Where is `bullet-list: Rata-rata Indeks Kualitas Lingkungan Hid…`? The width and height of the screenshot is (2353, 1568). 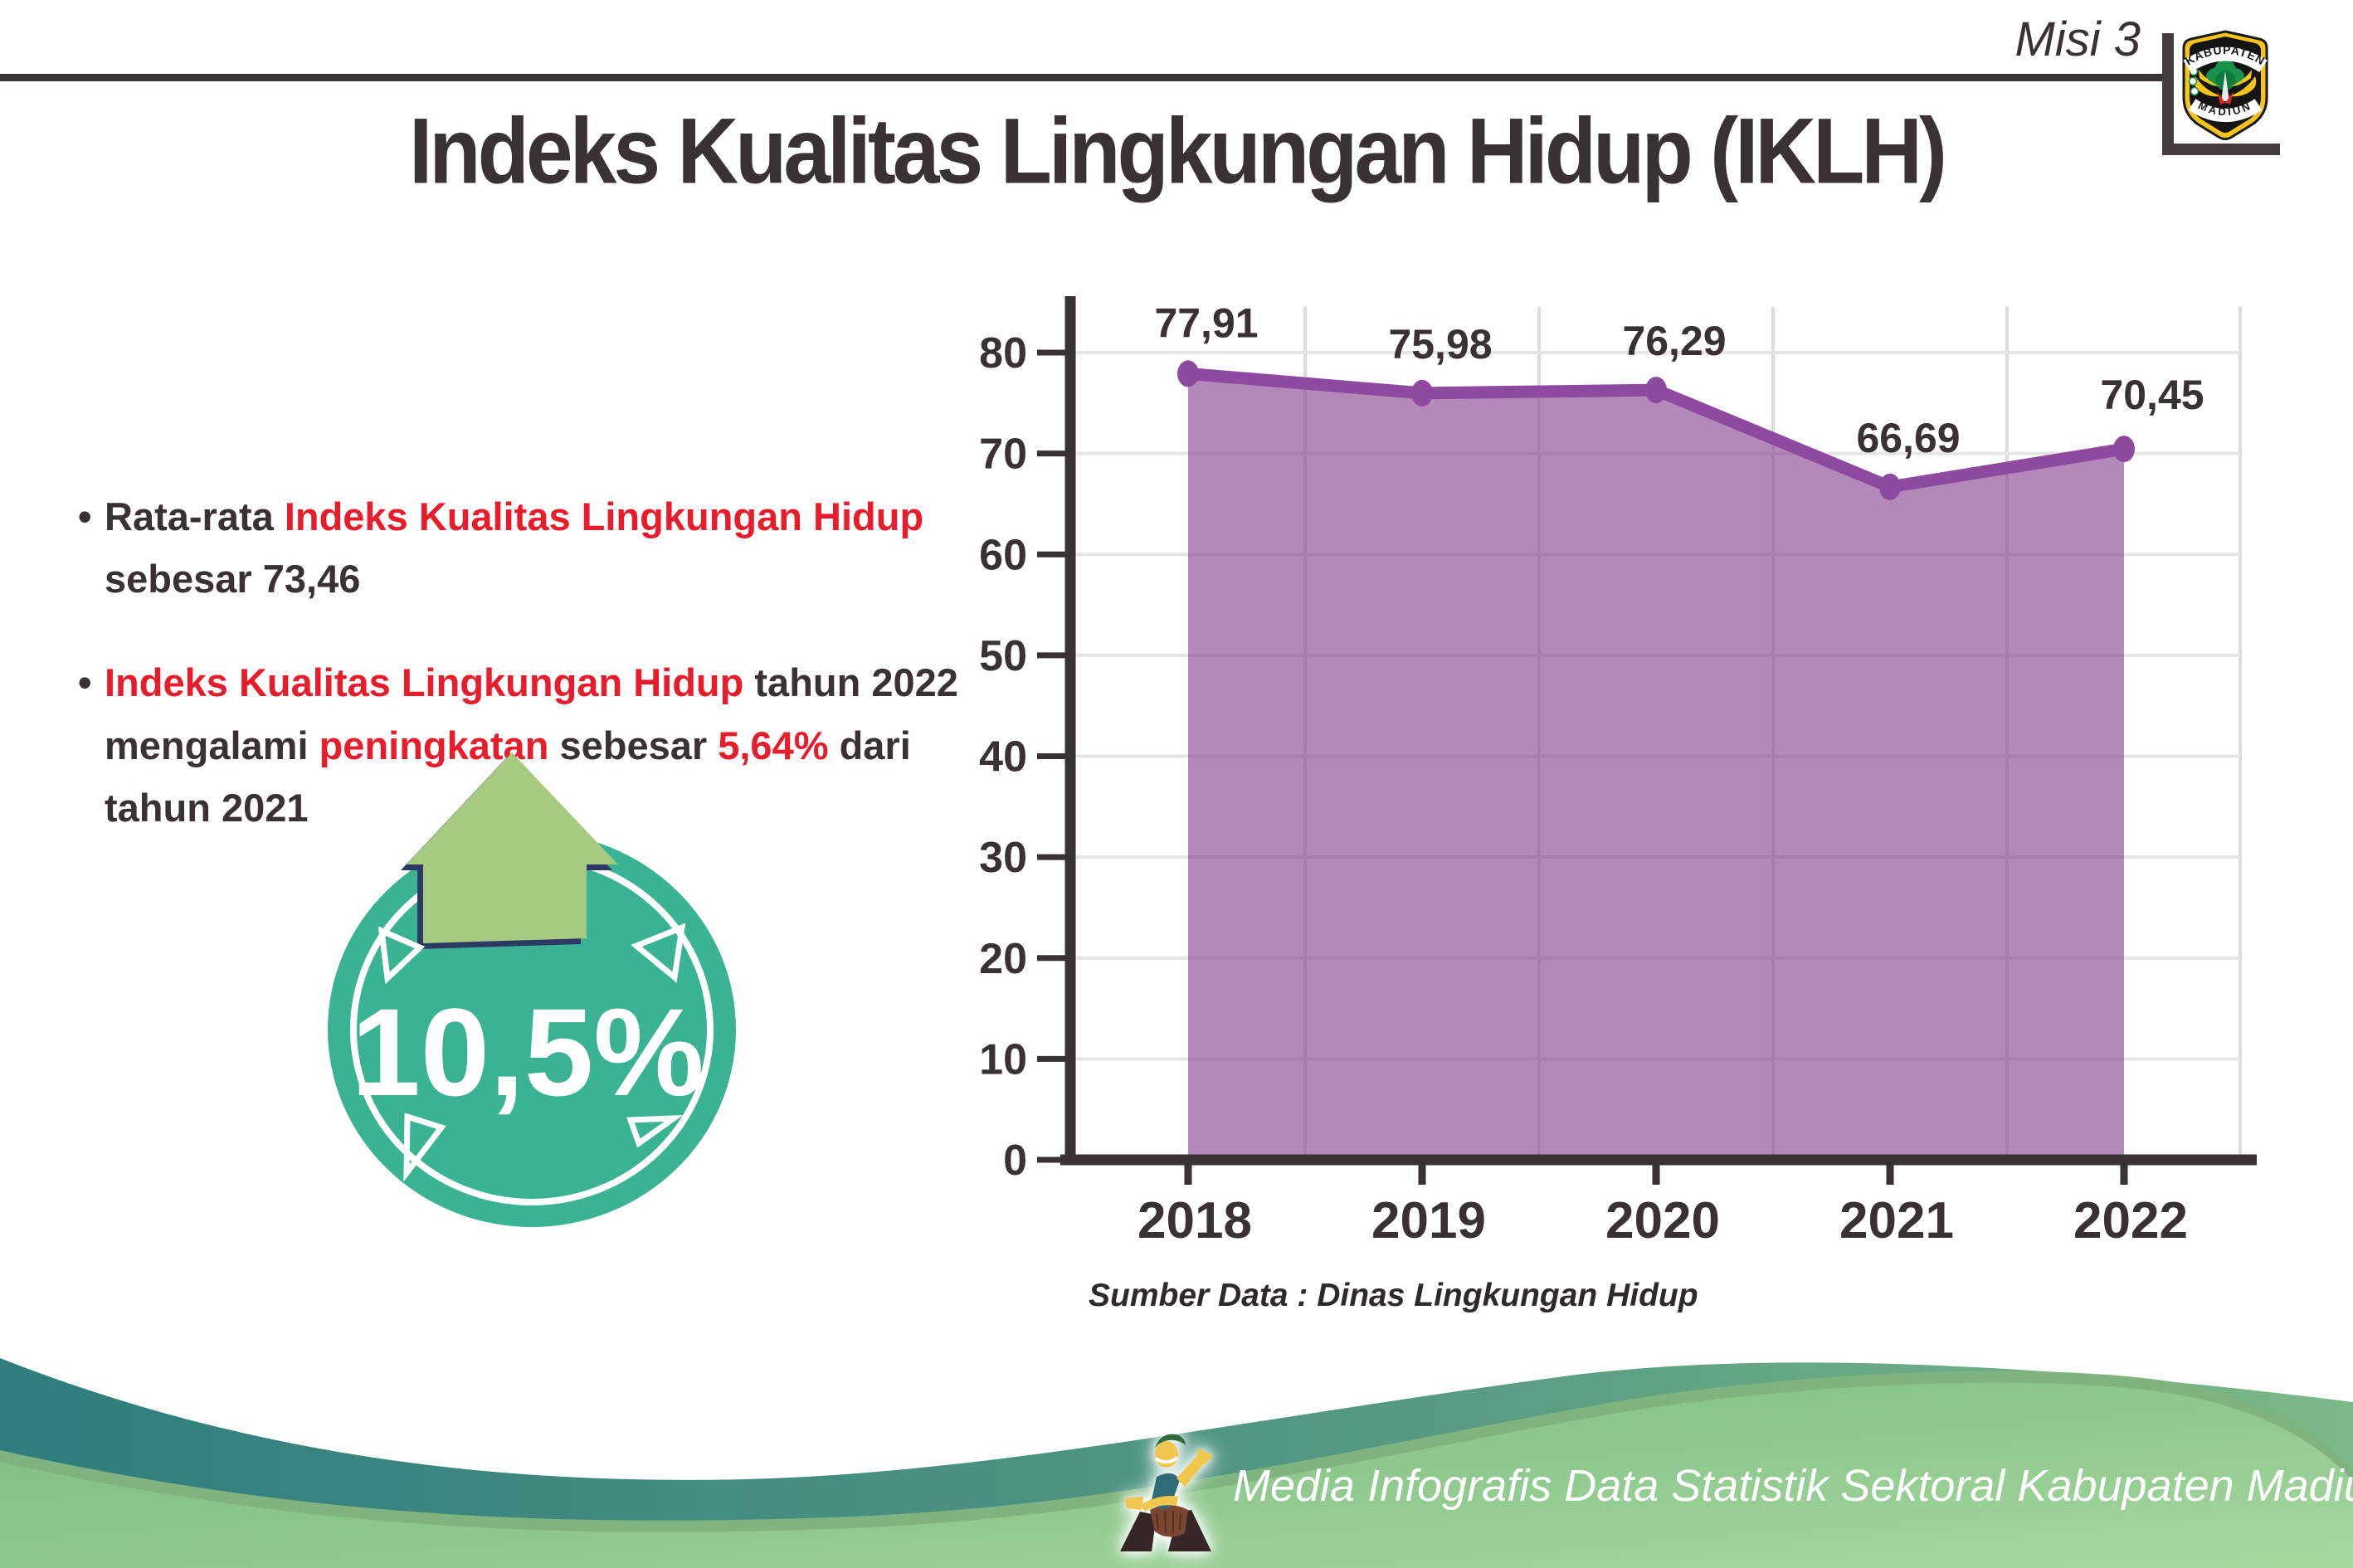
bullet-list: Rata-rata Indeks Kualitas Lingkungan Hid… is located at coordinates (524, 682).